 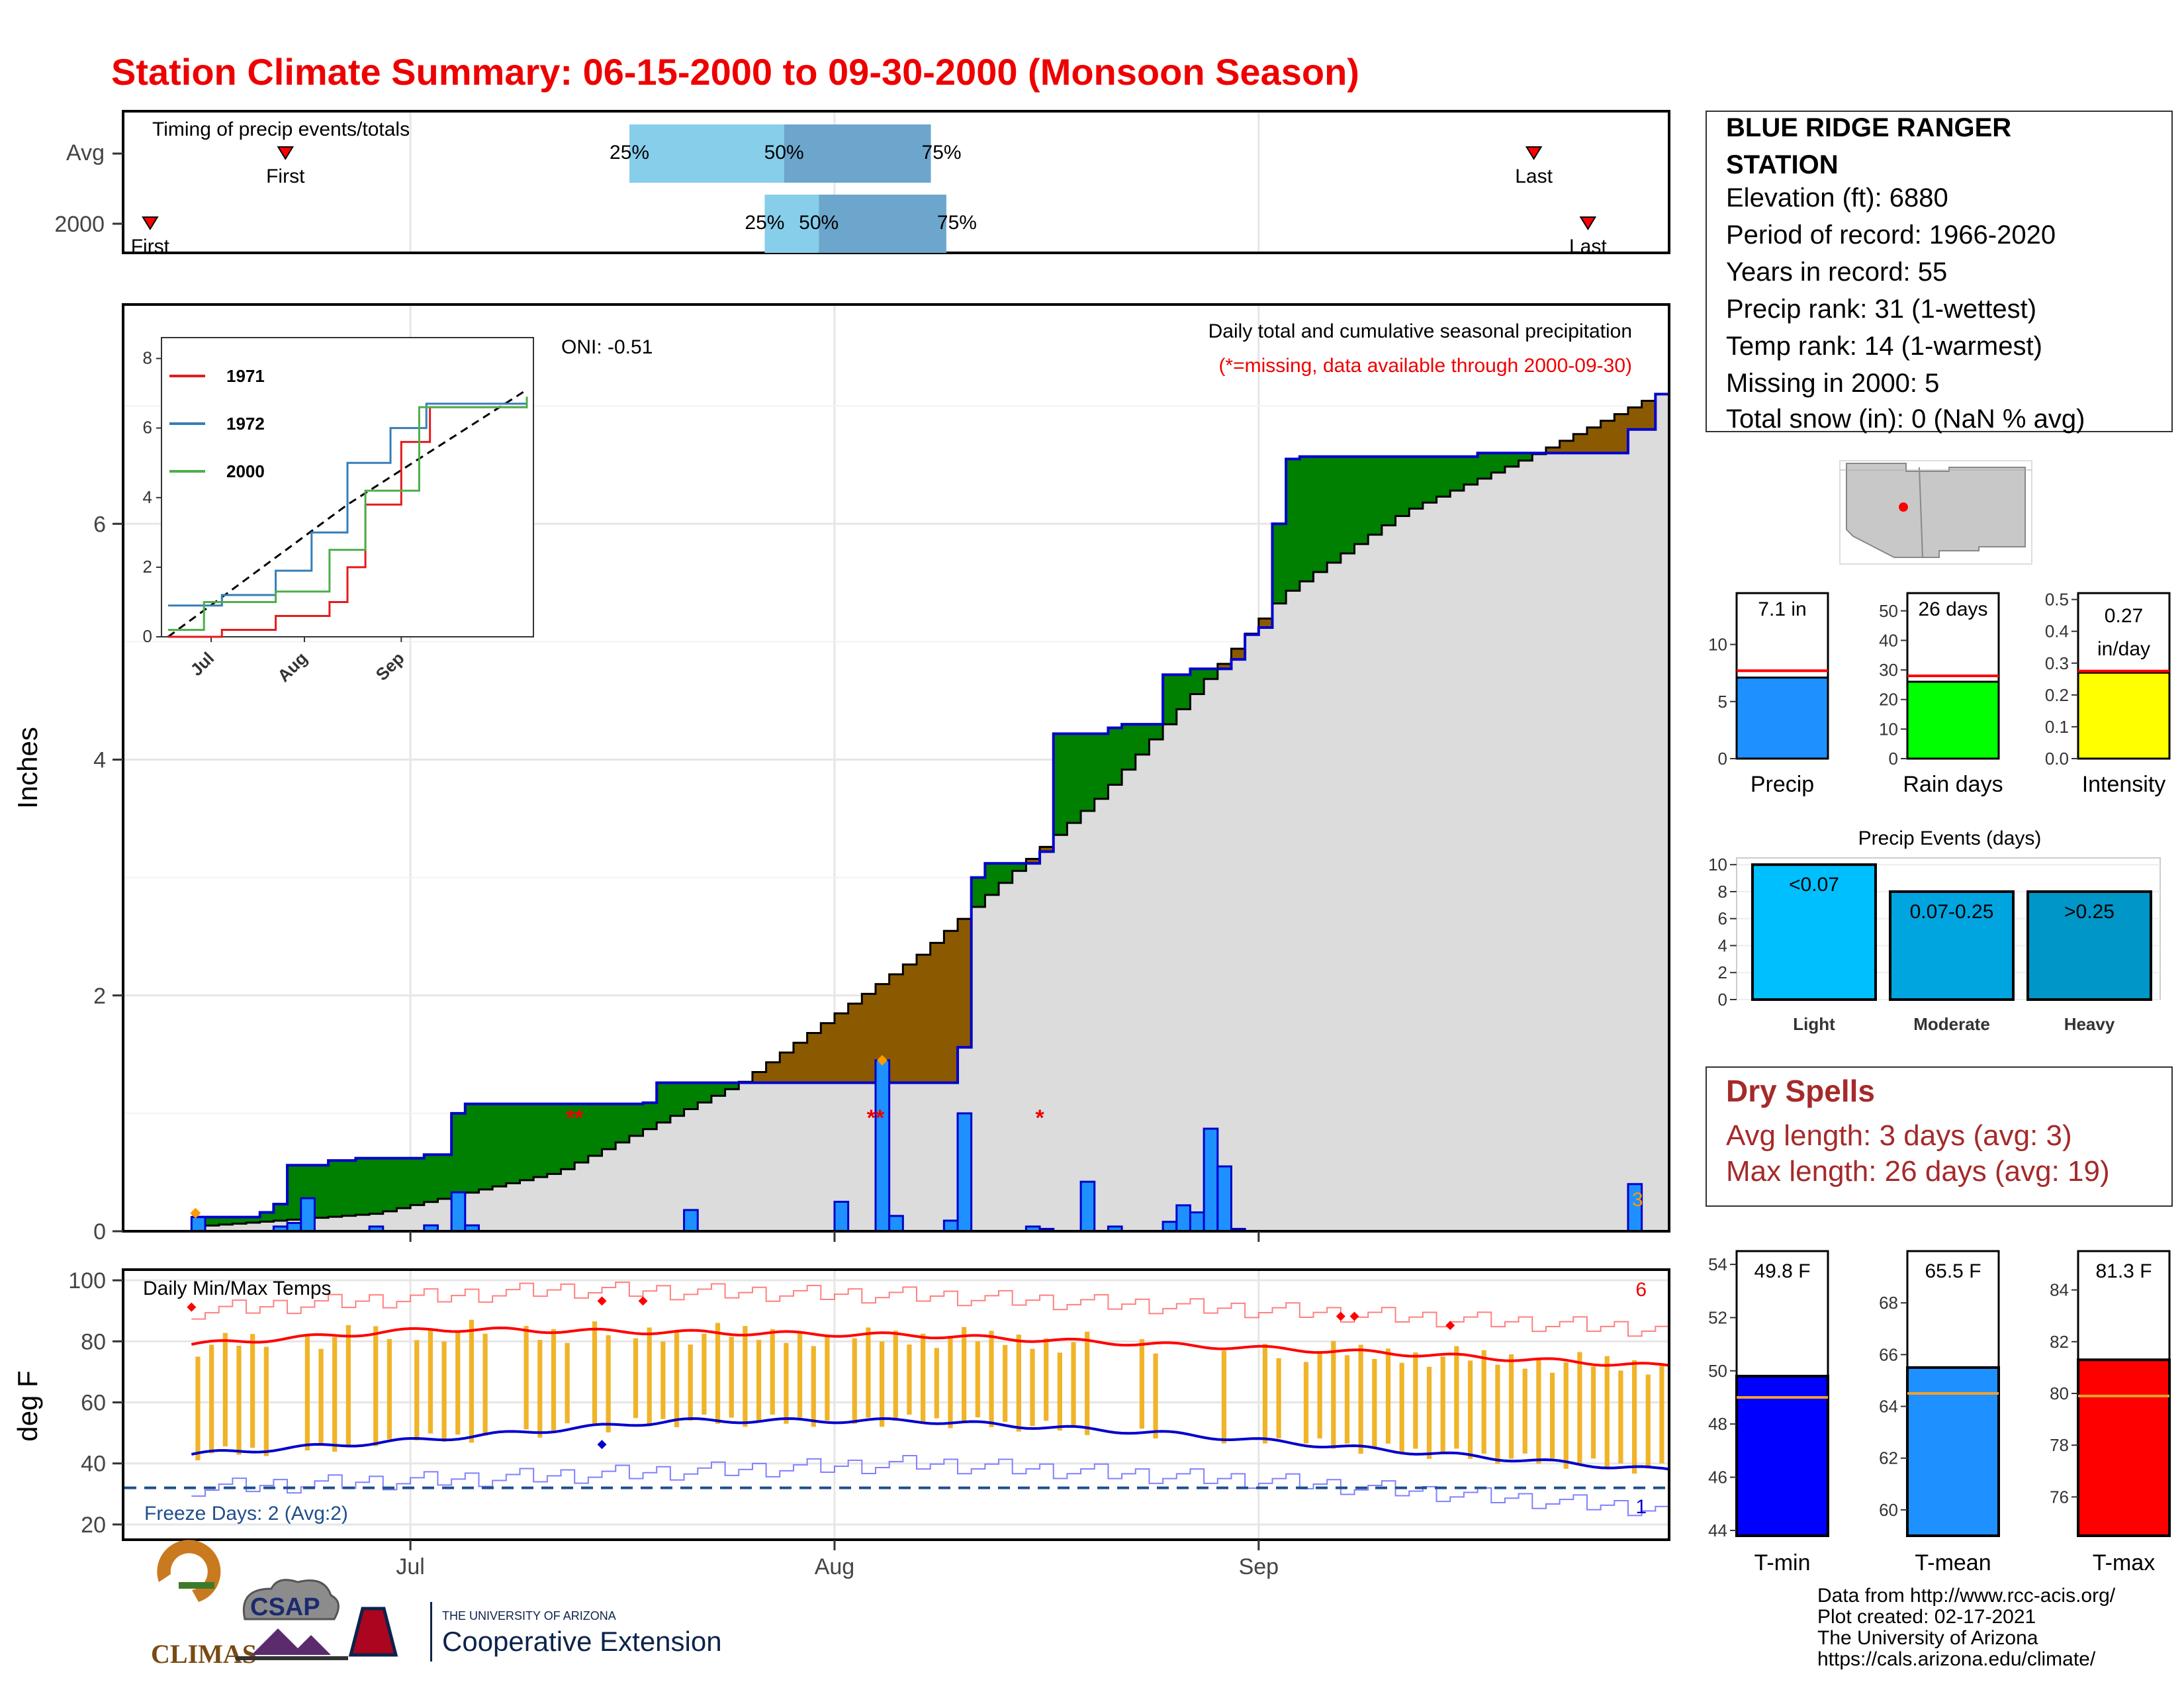 I want to click on temp-bar-ytick-label: 80, so click(x=2059, y=1393).